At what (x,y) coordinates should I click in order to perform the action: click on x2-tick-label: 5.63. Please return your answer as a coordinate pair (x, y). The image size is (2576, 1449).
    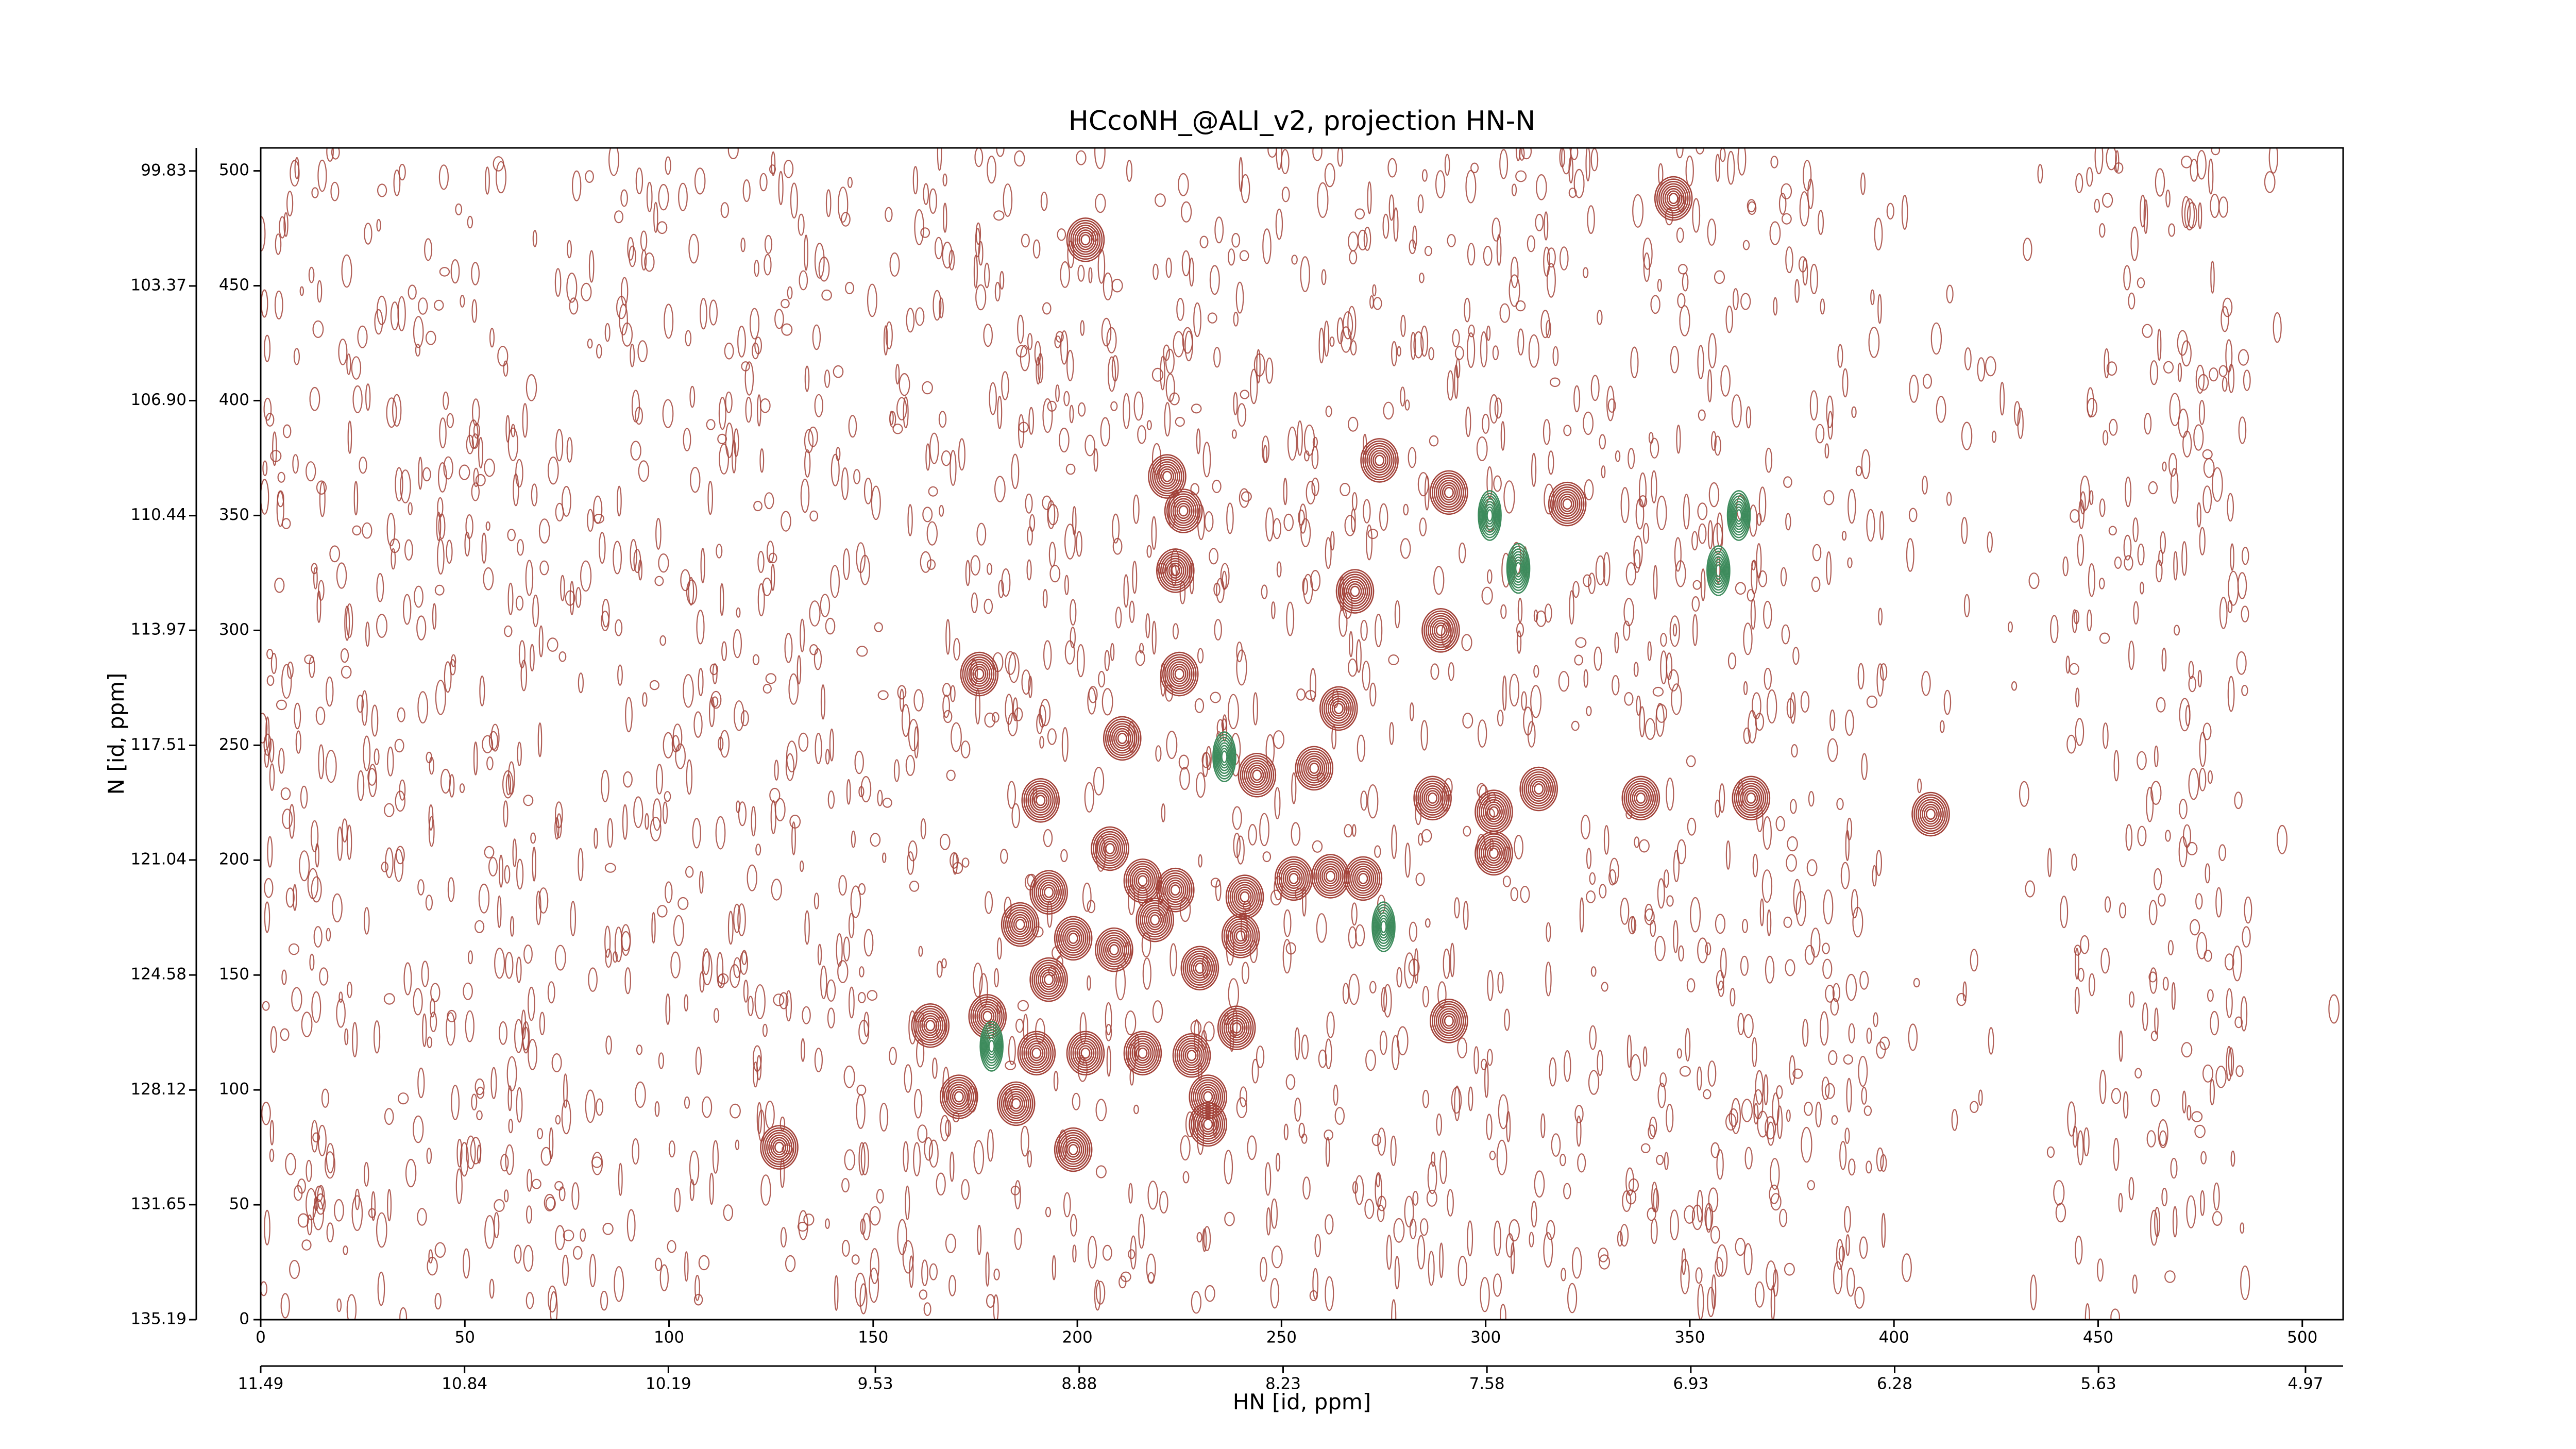
    Looking at the image, I should click on (2098, 1384).